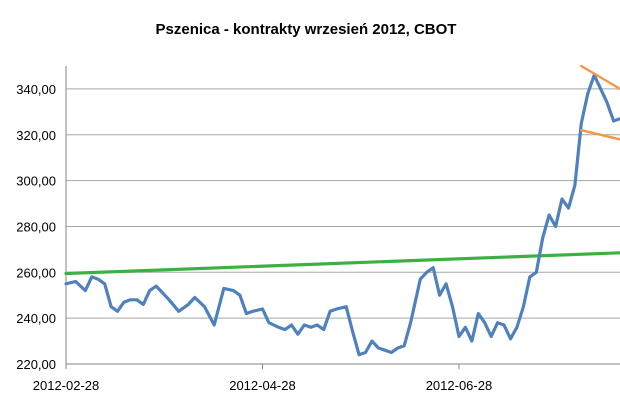 The height and width of the screenshot is (413, 620). What do you see at coordinates (36, 89) in the screenshot?
I see `y-tick-label: 340,00` at bounding box center [36, 89].